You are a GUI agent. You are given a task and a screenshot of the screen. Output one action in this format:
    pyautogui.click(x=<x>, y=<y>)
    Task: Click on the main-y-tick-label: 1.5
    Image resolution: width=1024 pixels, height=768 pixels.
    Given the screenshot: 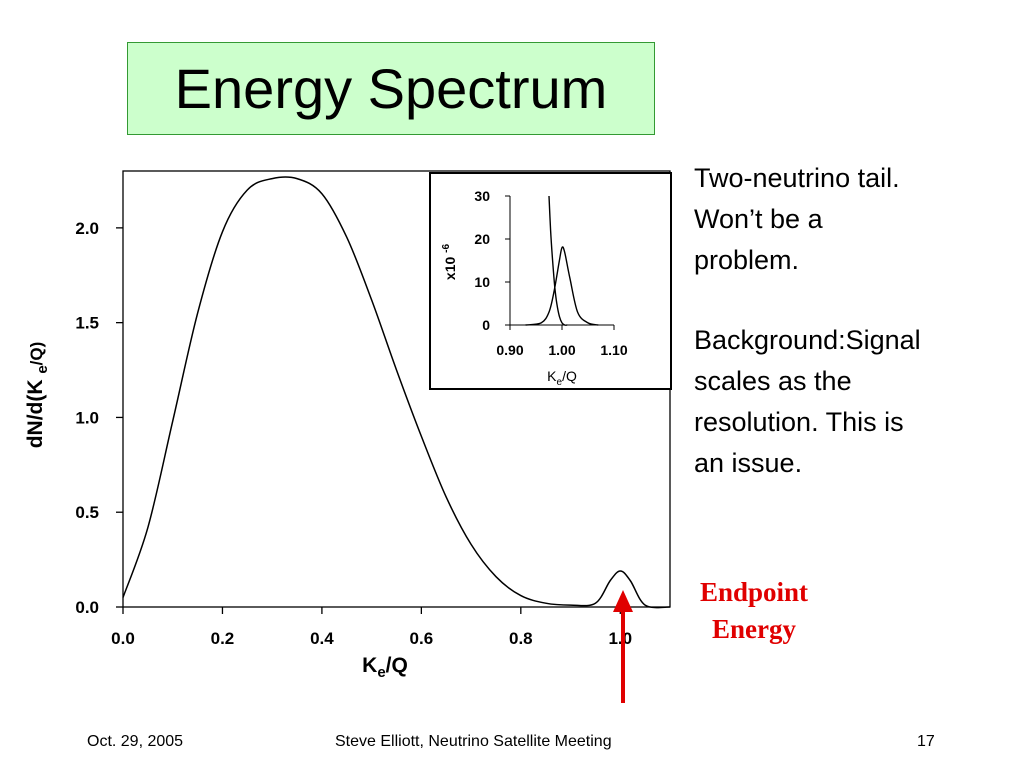 What is the action you would take?
    pyautogui.click(x=87, y=323)
    